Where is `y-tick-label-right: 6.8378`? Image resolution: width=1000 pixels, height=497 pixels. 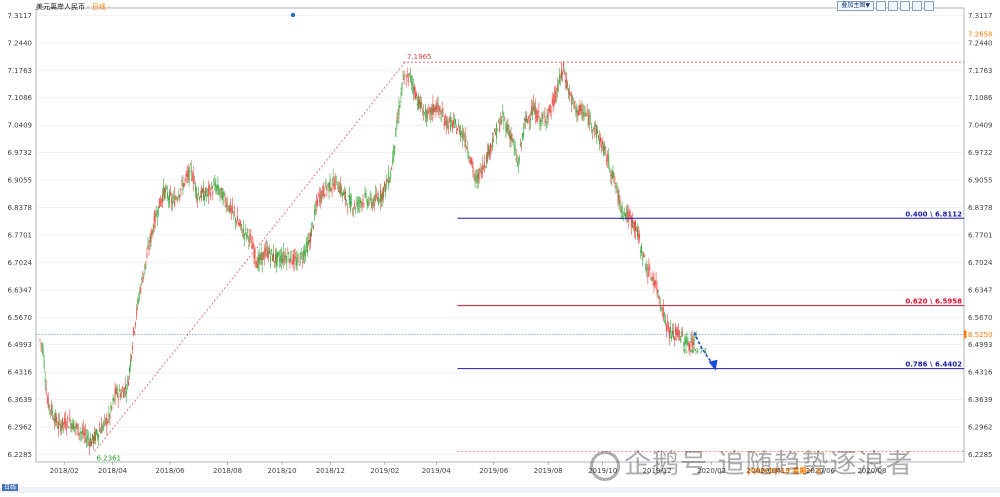
y-tick-label-right: 6.8378 is located at coordinates (980, 208).